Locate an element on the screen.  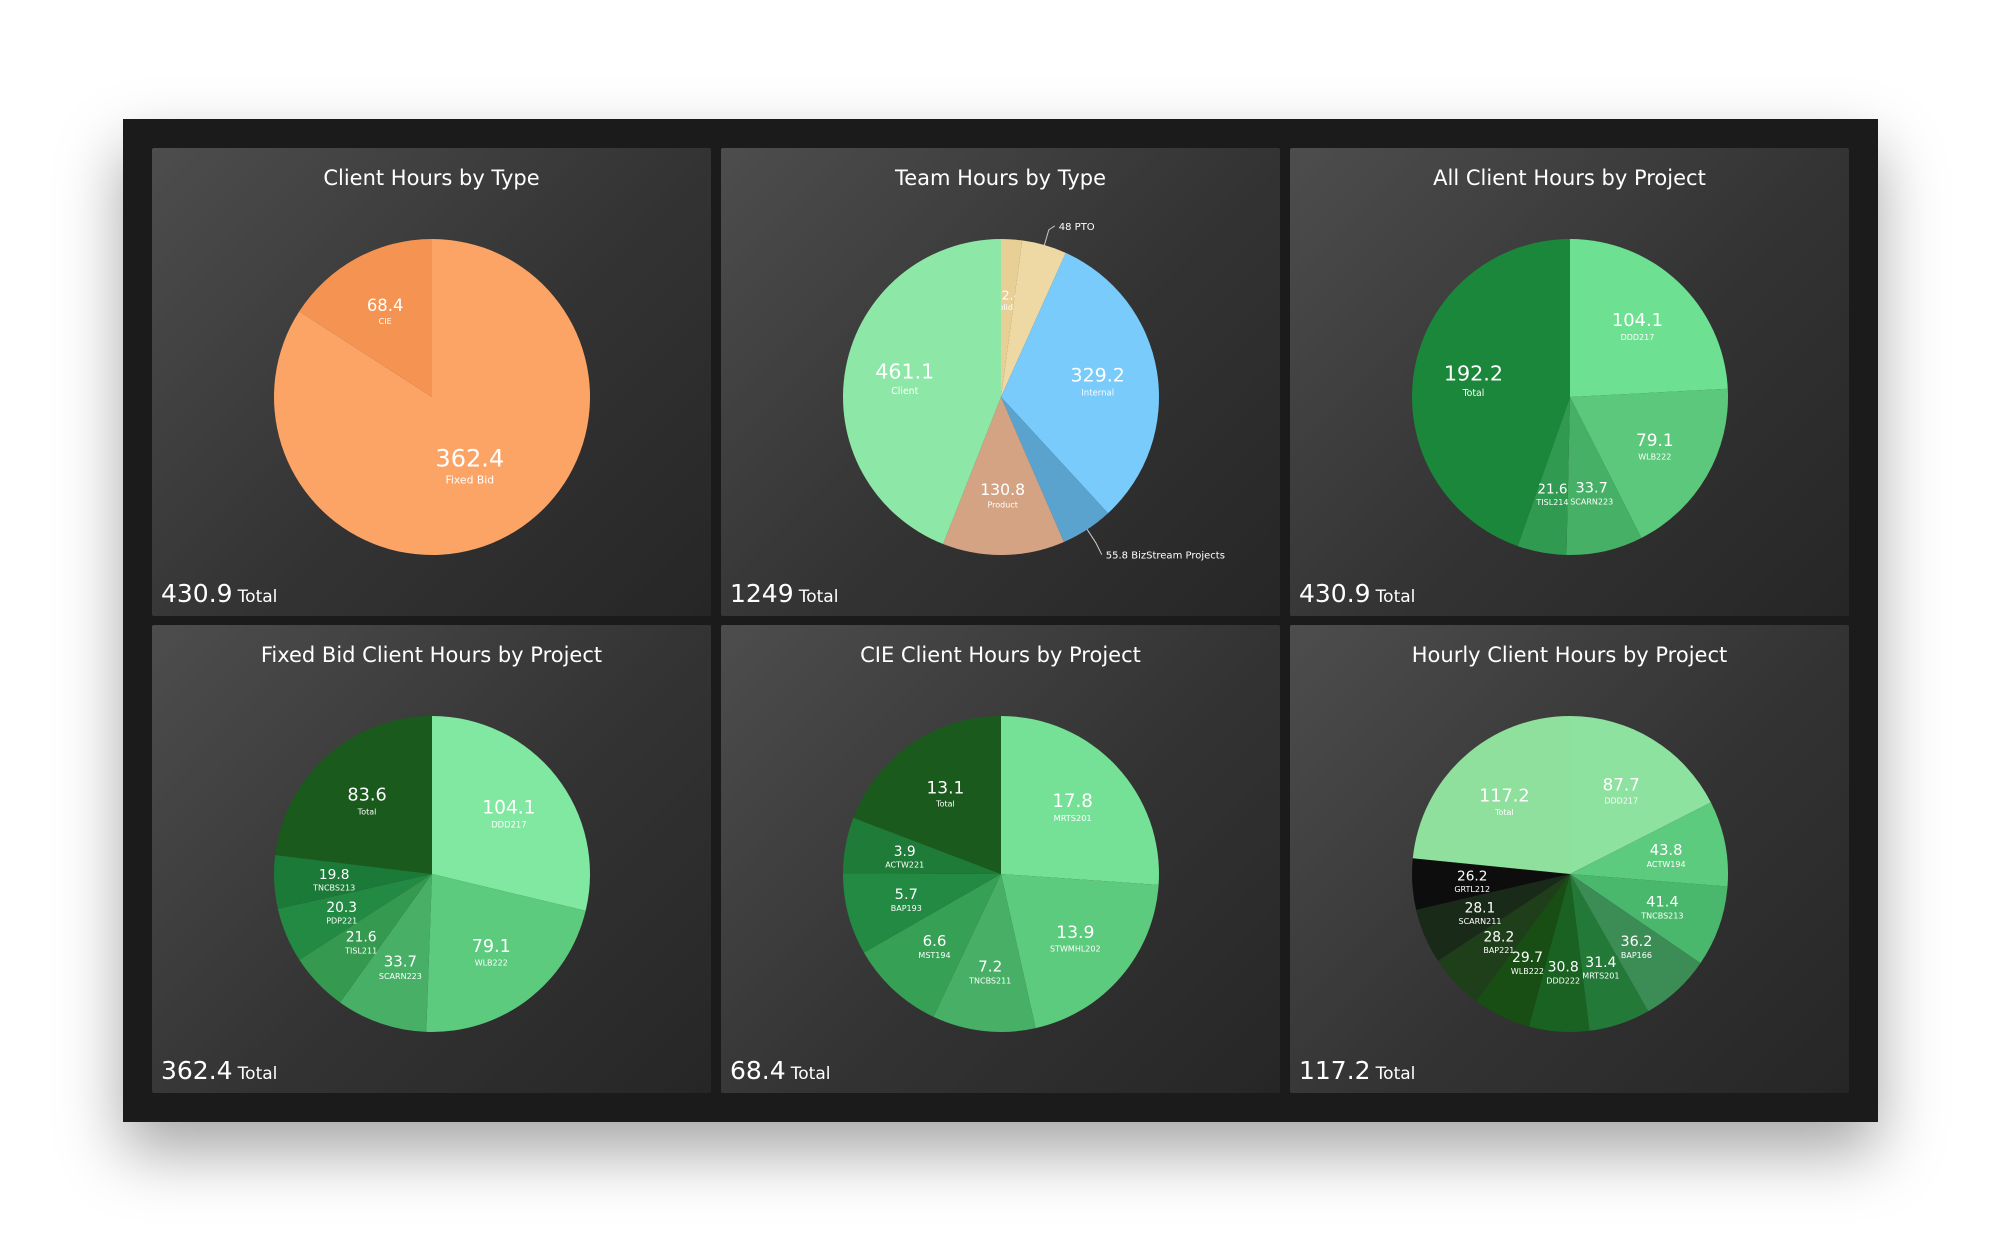
chart-title: All Client Hours by Project is located at coordinates (1569, 178).